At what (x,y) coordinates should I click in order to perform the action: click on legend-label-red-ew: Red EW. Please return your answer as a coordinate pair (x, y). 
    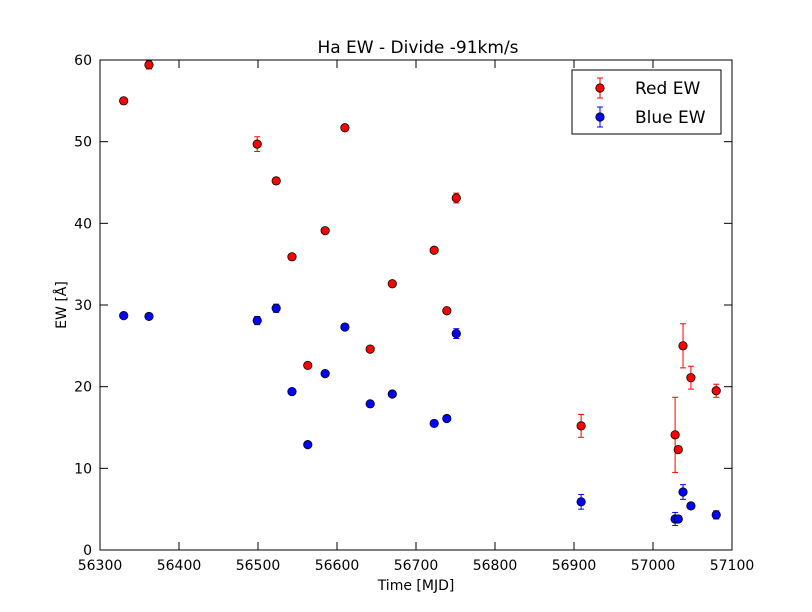
    Looking at the image, I should click on (667, 89).